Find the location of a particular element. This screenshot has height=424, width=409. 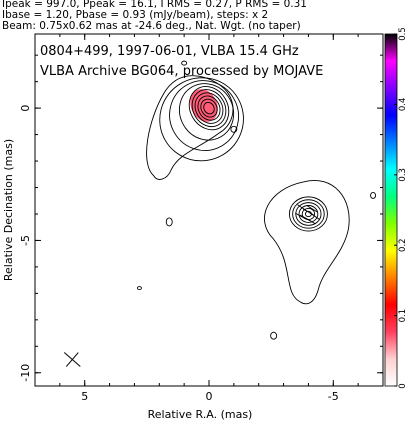

jet-contour-level is located at coordinates (308, 214).